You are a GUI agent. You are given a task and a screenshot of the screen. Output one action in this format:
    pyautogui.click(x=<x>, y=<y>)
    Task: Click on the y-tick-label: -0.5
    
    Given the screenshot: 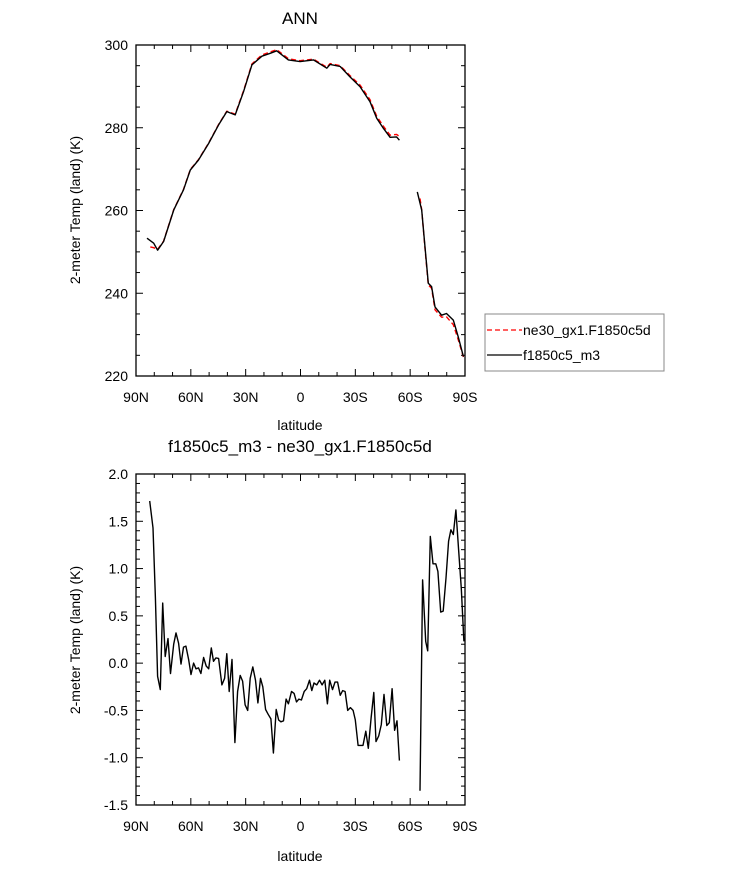 What is the action you would take?
    pyautogui.click(x=116, y=710)
    